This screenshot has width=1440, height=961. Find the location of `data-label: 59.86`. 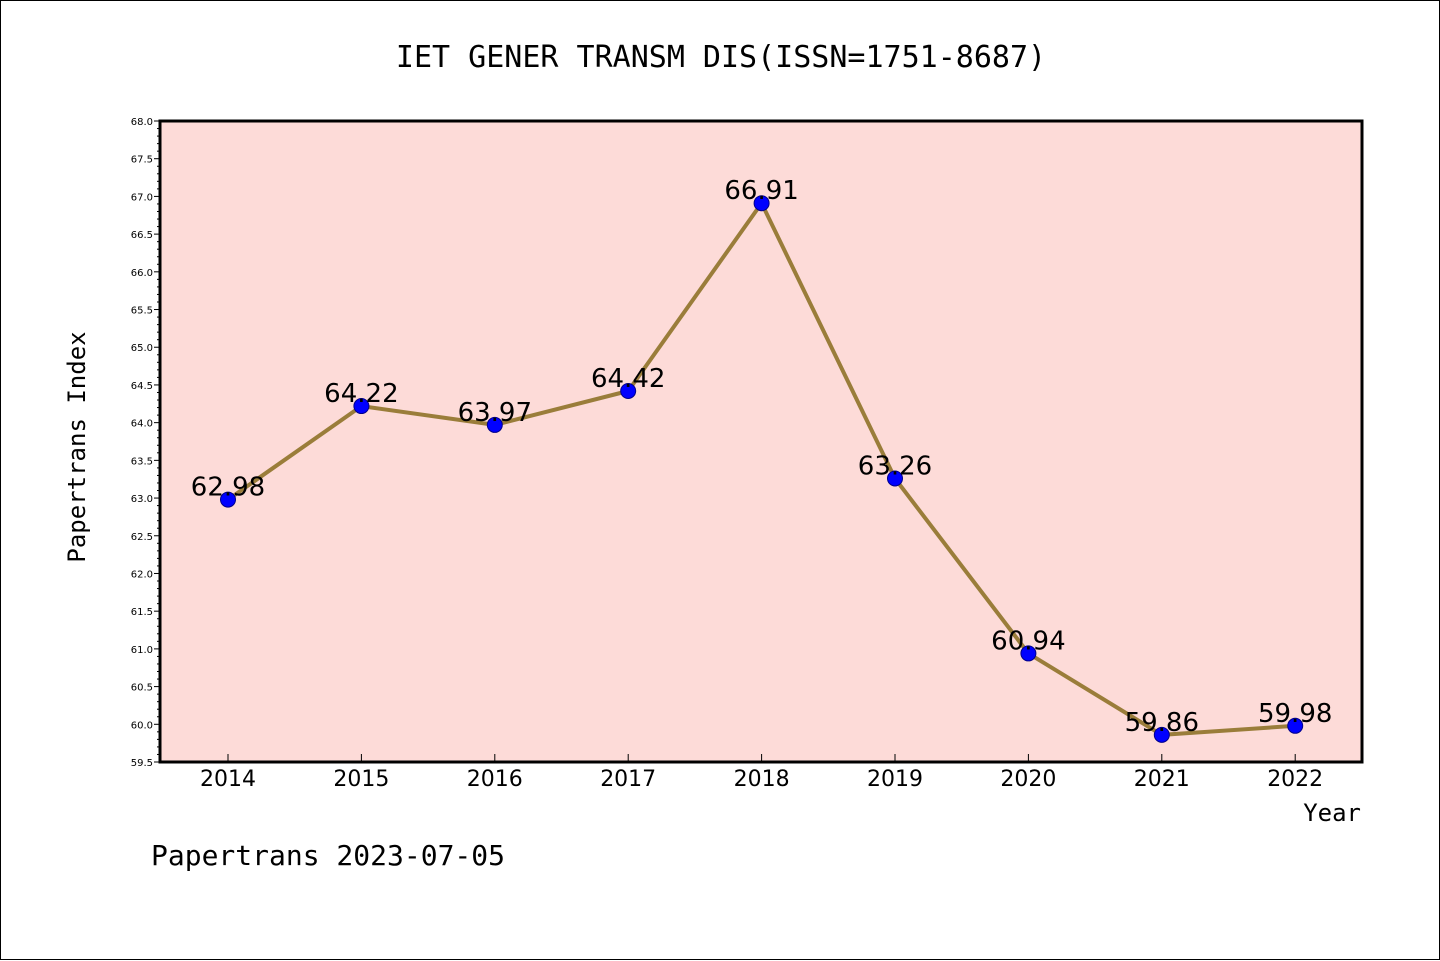

data-label: 59.86 is located at coordinates (1162, 723).